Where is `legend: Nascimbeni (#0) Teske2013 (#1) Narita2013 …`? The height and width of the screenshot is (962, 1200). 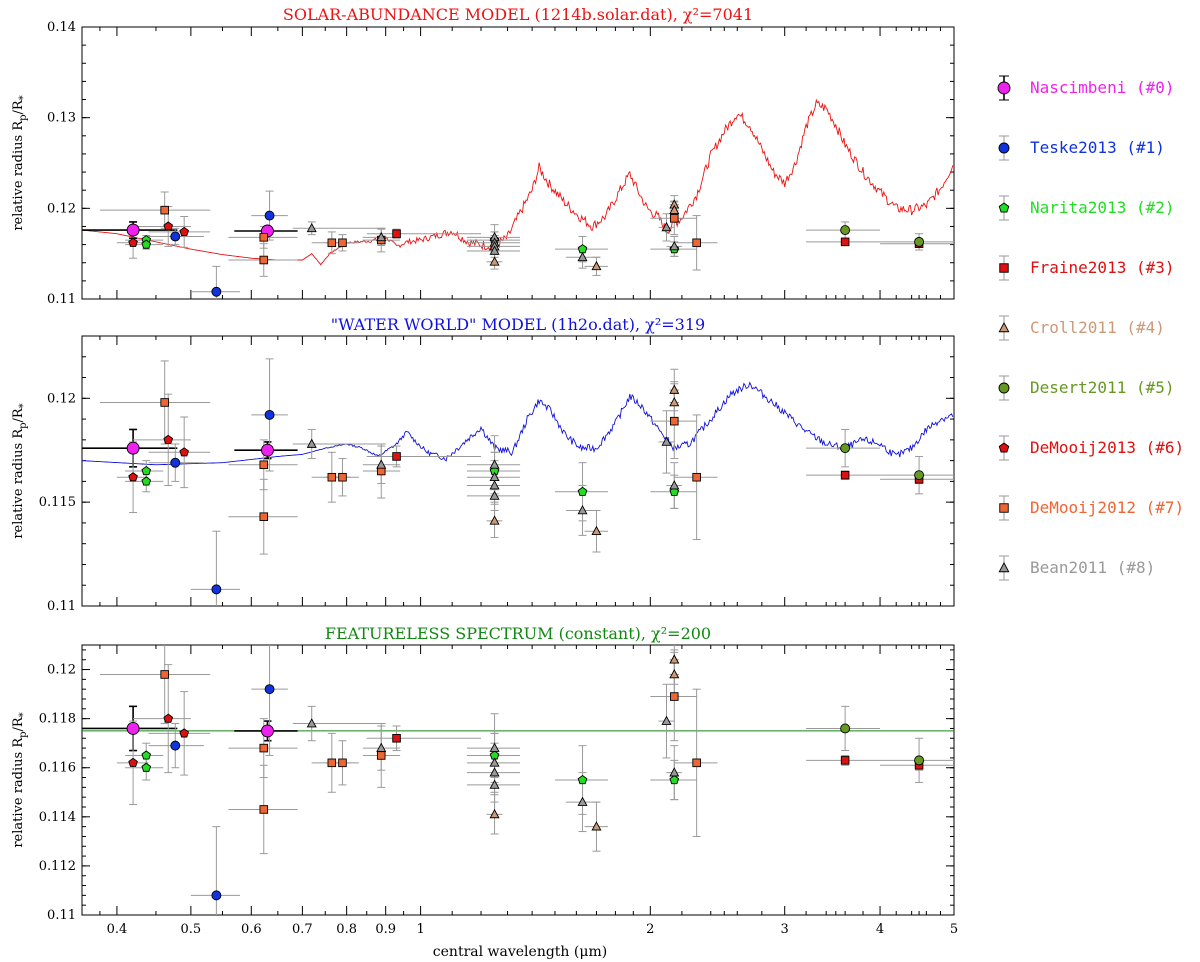 legend: Nascimbeni (#0) Teske2013 (#1) Narita2013 … is located at coordinates (1090, 328).